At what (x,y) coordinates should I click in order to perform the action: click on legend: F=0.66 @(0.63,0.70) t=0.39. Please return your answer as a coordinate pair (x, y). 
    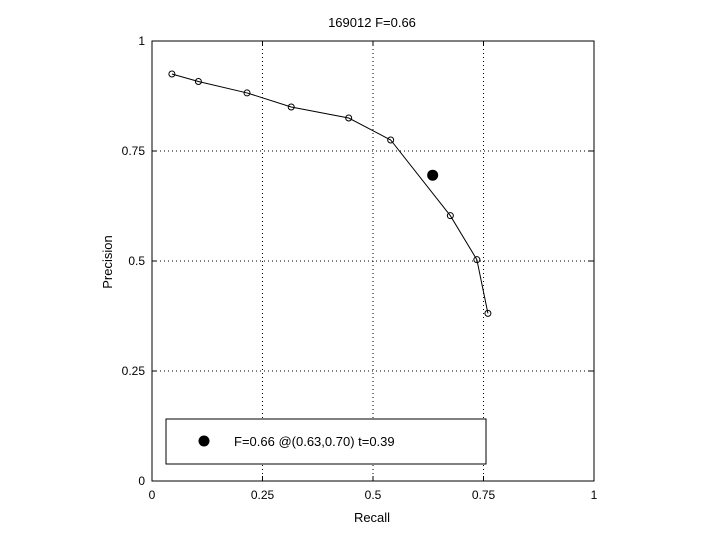
    Looking at the image, I should click on (326, 441).